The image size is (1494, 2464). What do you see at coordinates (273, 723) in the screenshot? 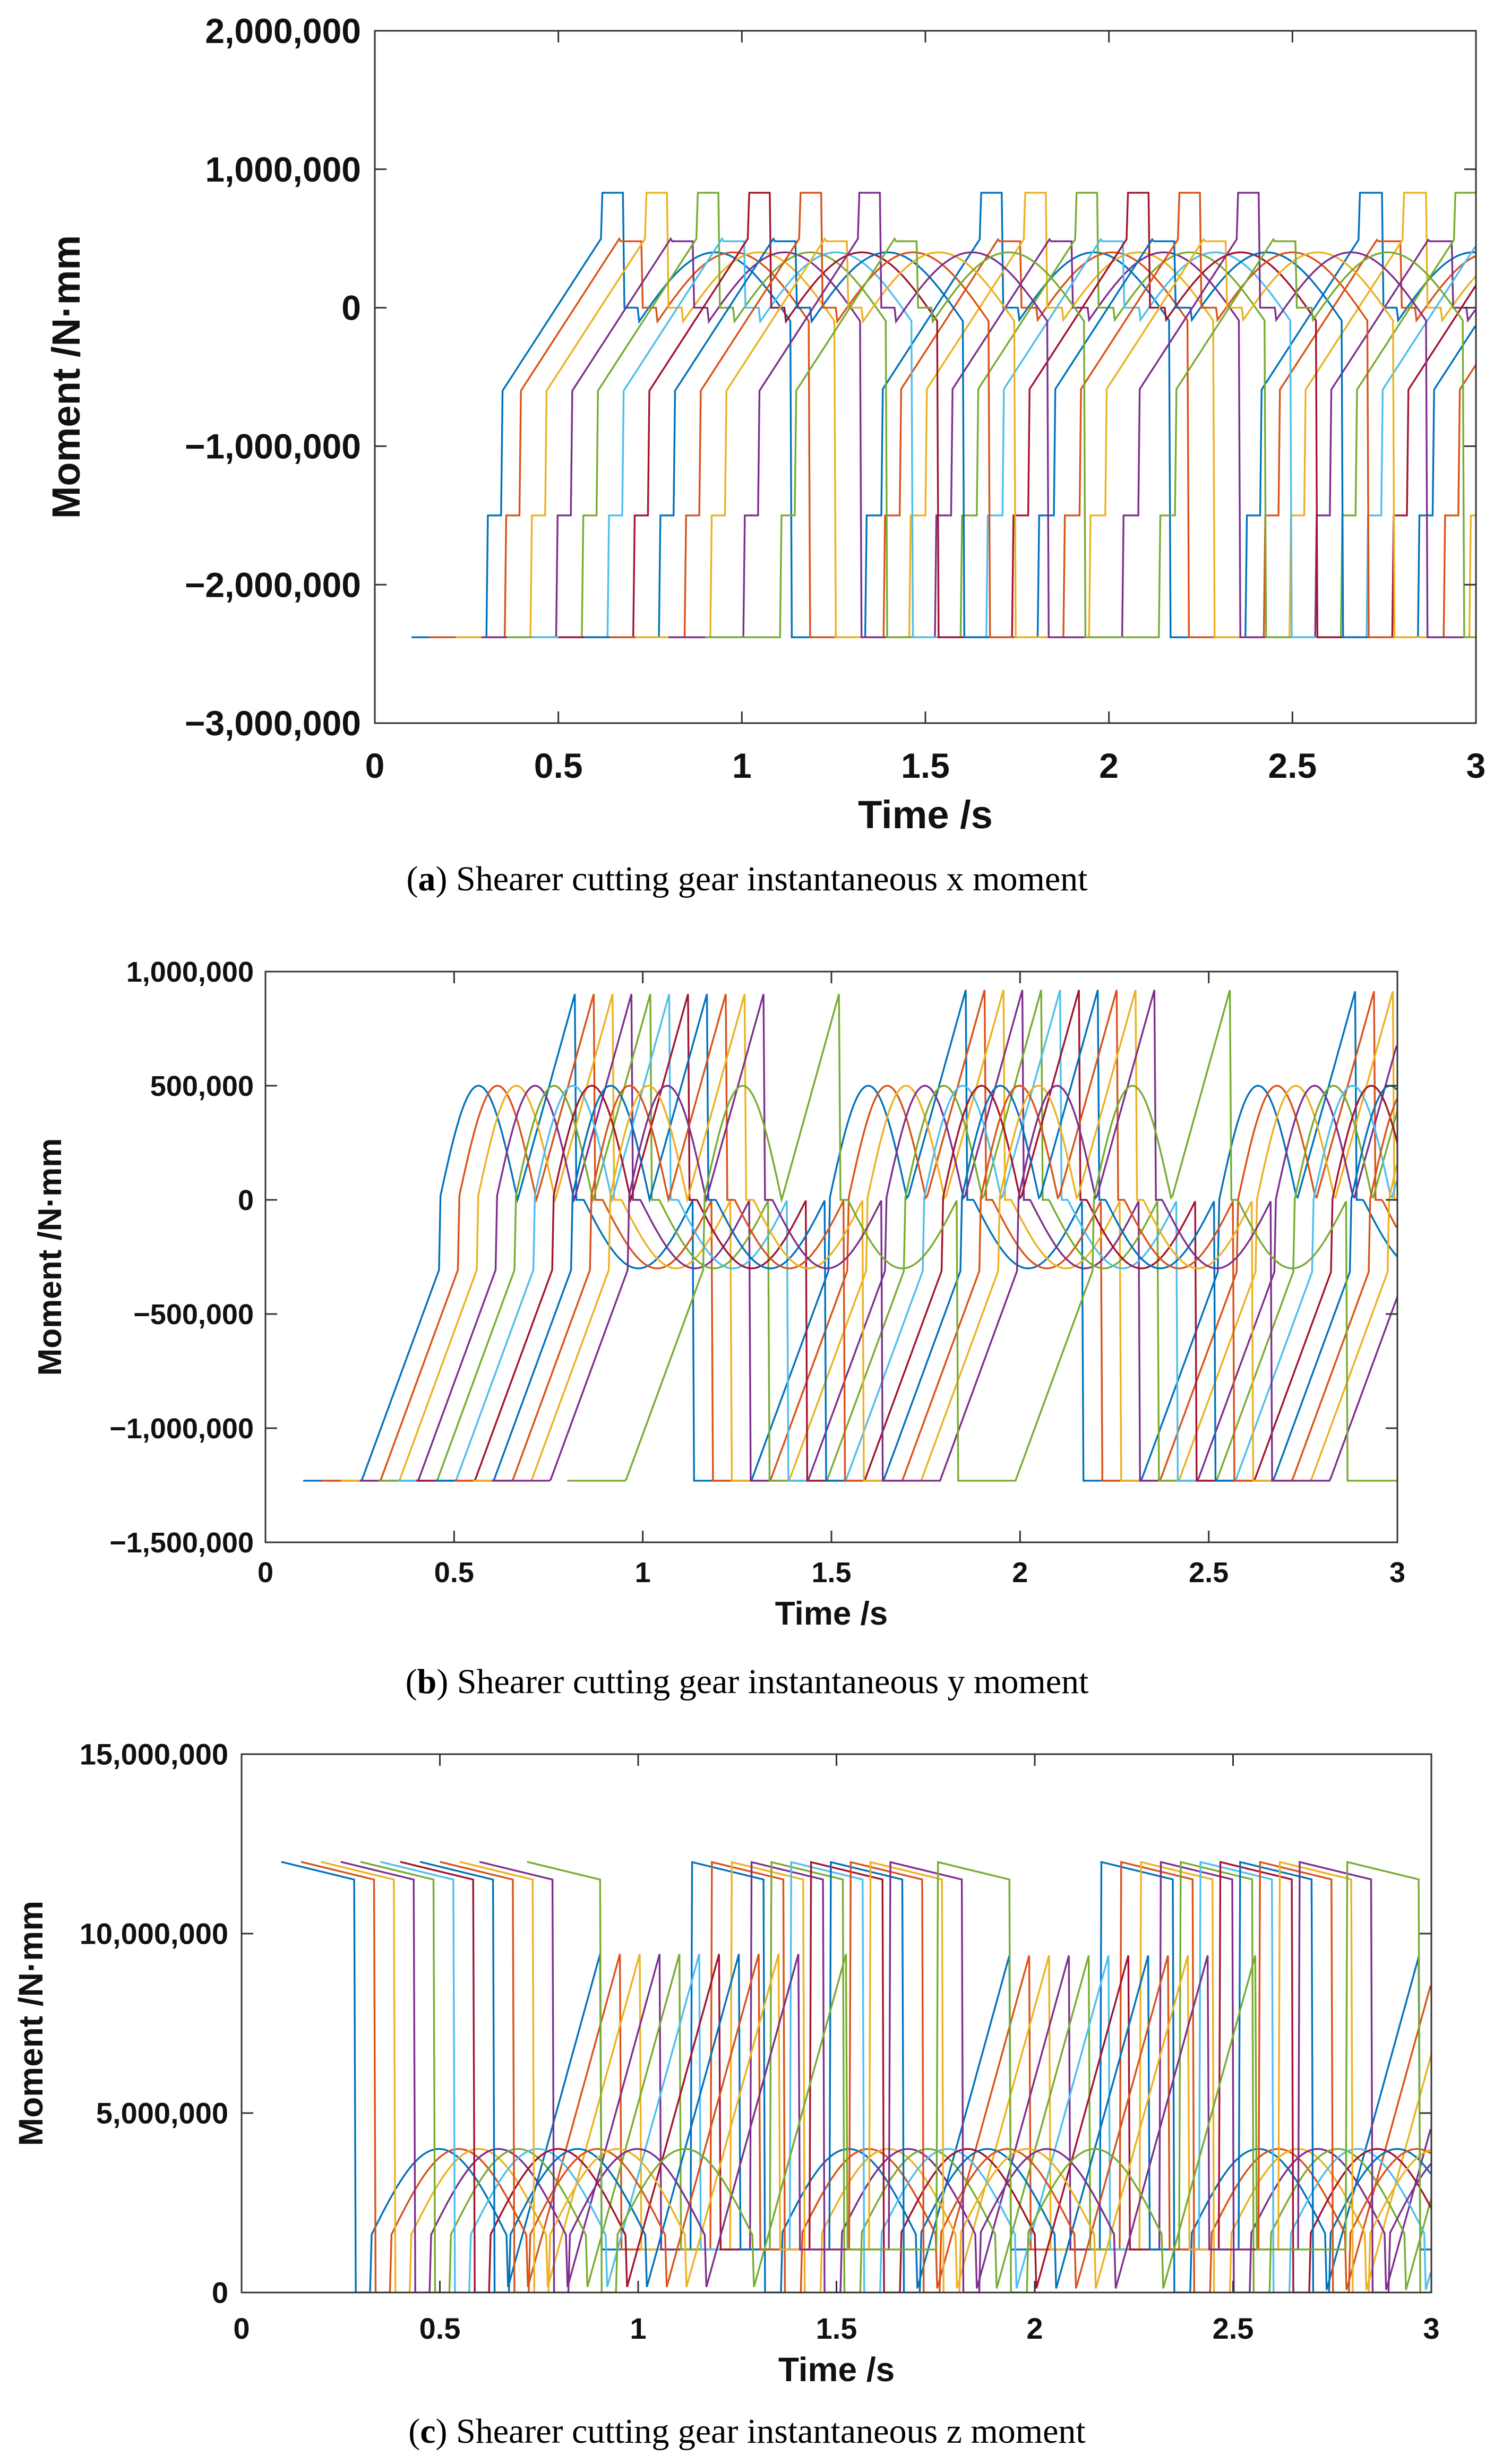
I see `y-tick-label: −3,000,000` at bounding box center [273, 723].